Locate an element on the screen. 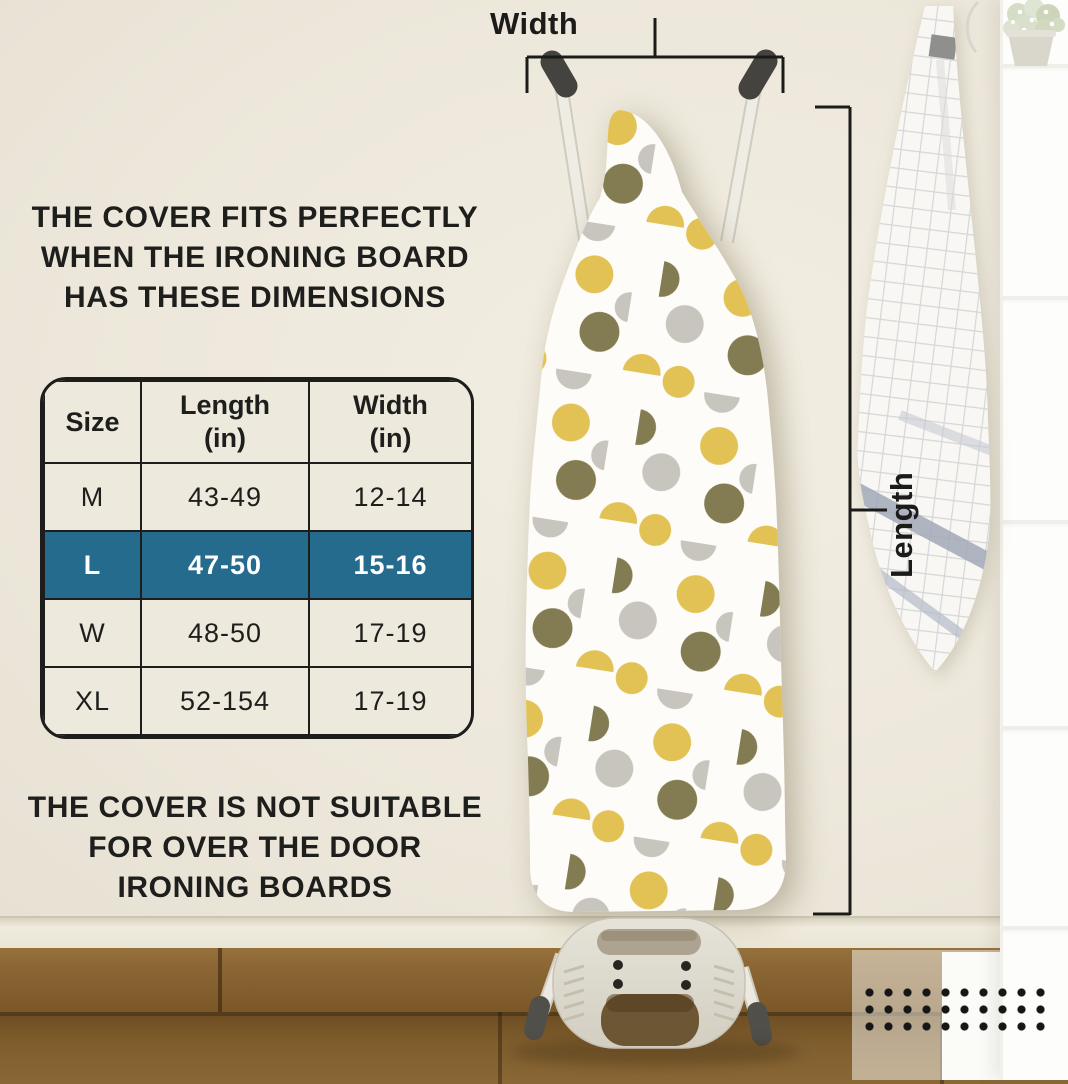 Image resolution: width=1068 pixels, height=1084 pixels. cell-size: W is located at coordinates (92, 633).